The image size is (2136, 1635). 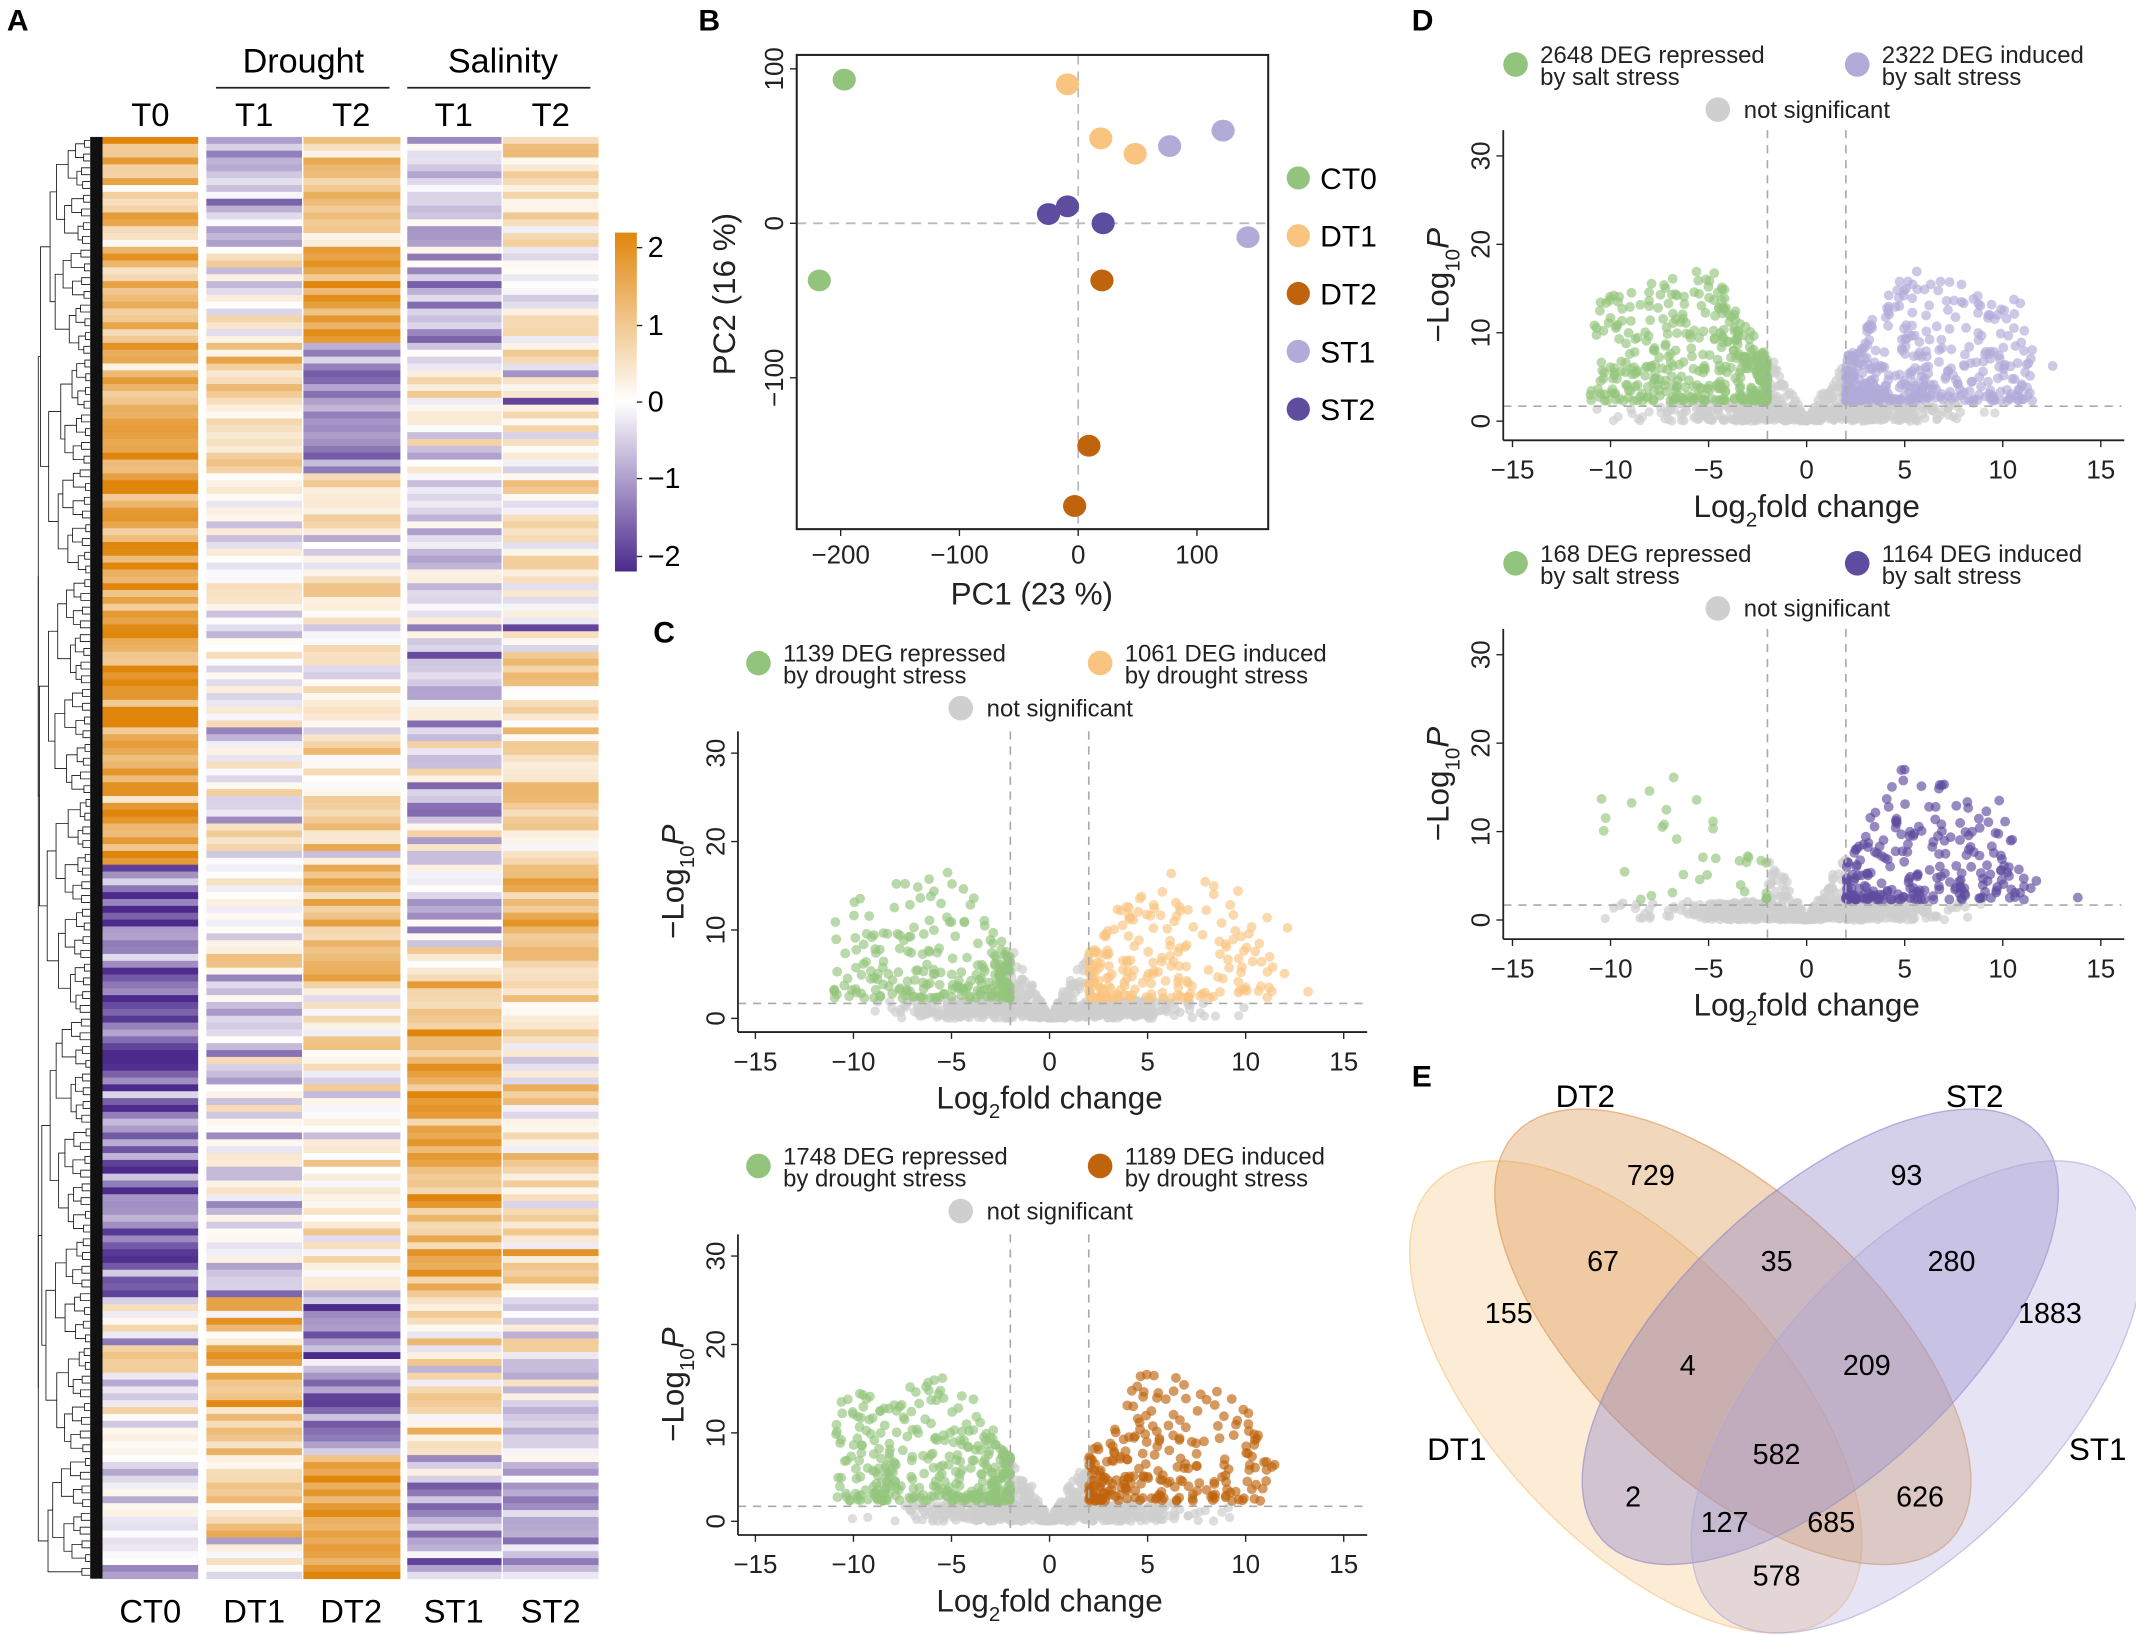 I want to click on colorbar-tick-label: −1, so click(x=664, y=479).